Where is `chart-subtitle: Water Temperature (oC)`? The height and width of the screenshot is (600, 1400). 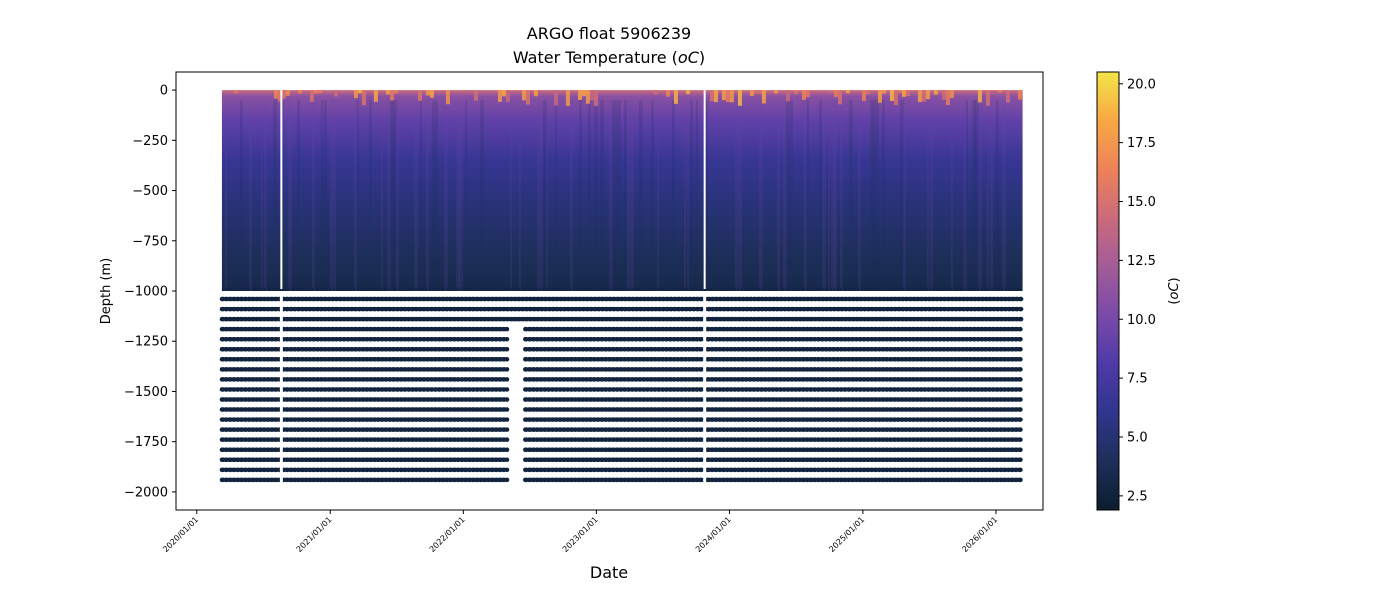
chart-subtitle: Water Temperature (oC) is located at coordinates (609, 57).